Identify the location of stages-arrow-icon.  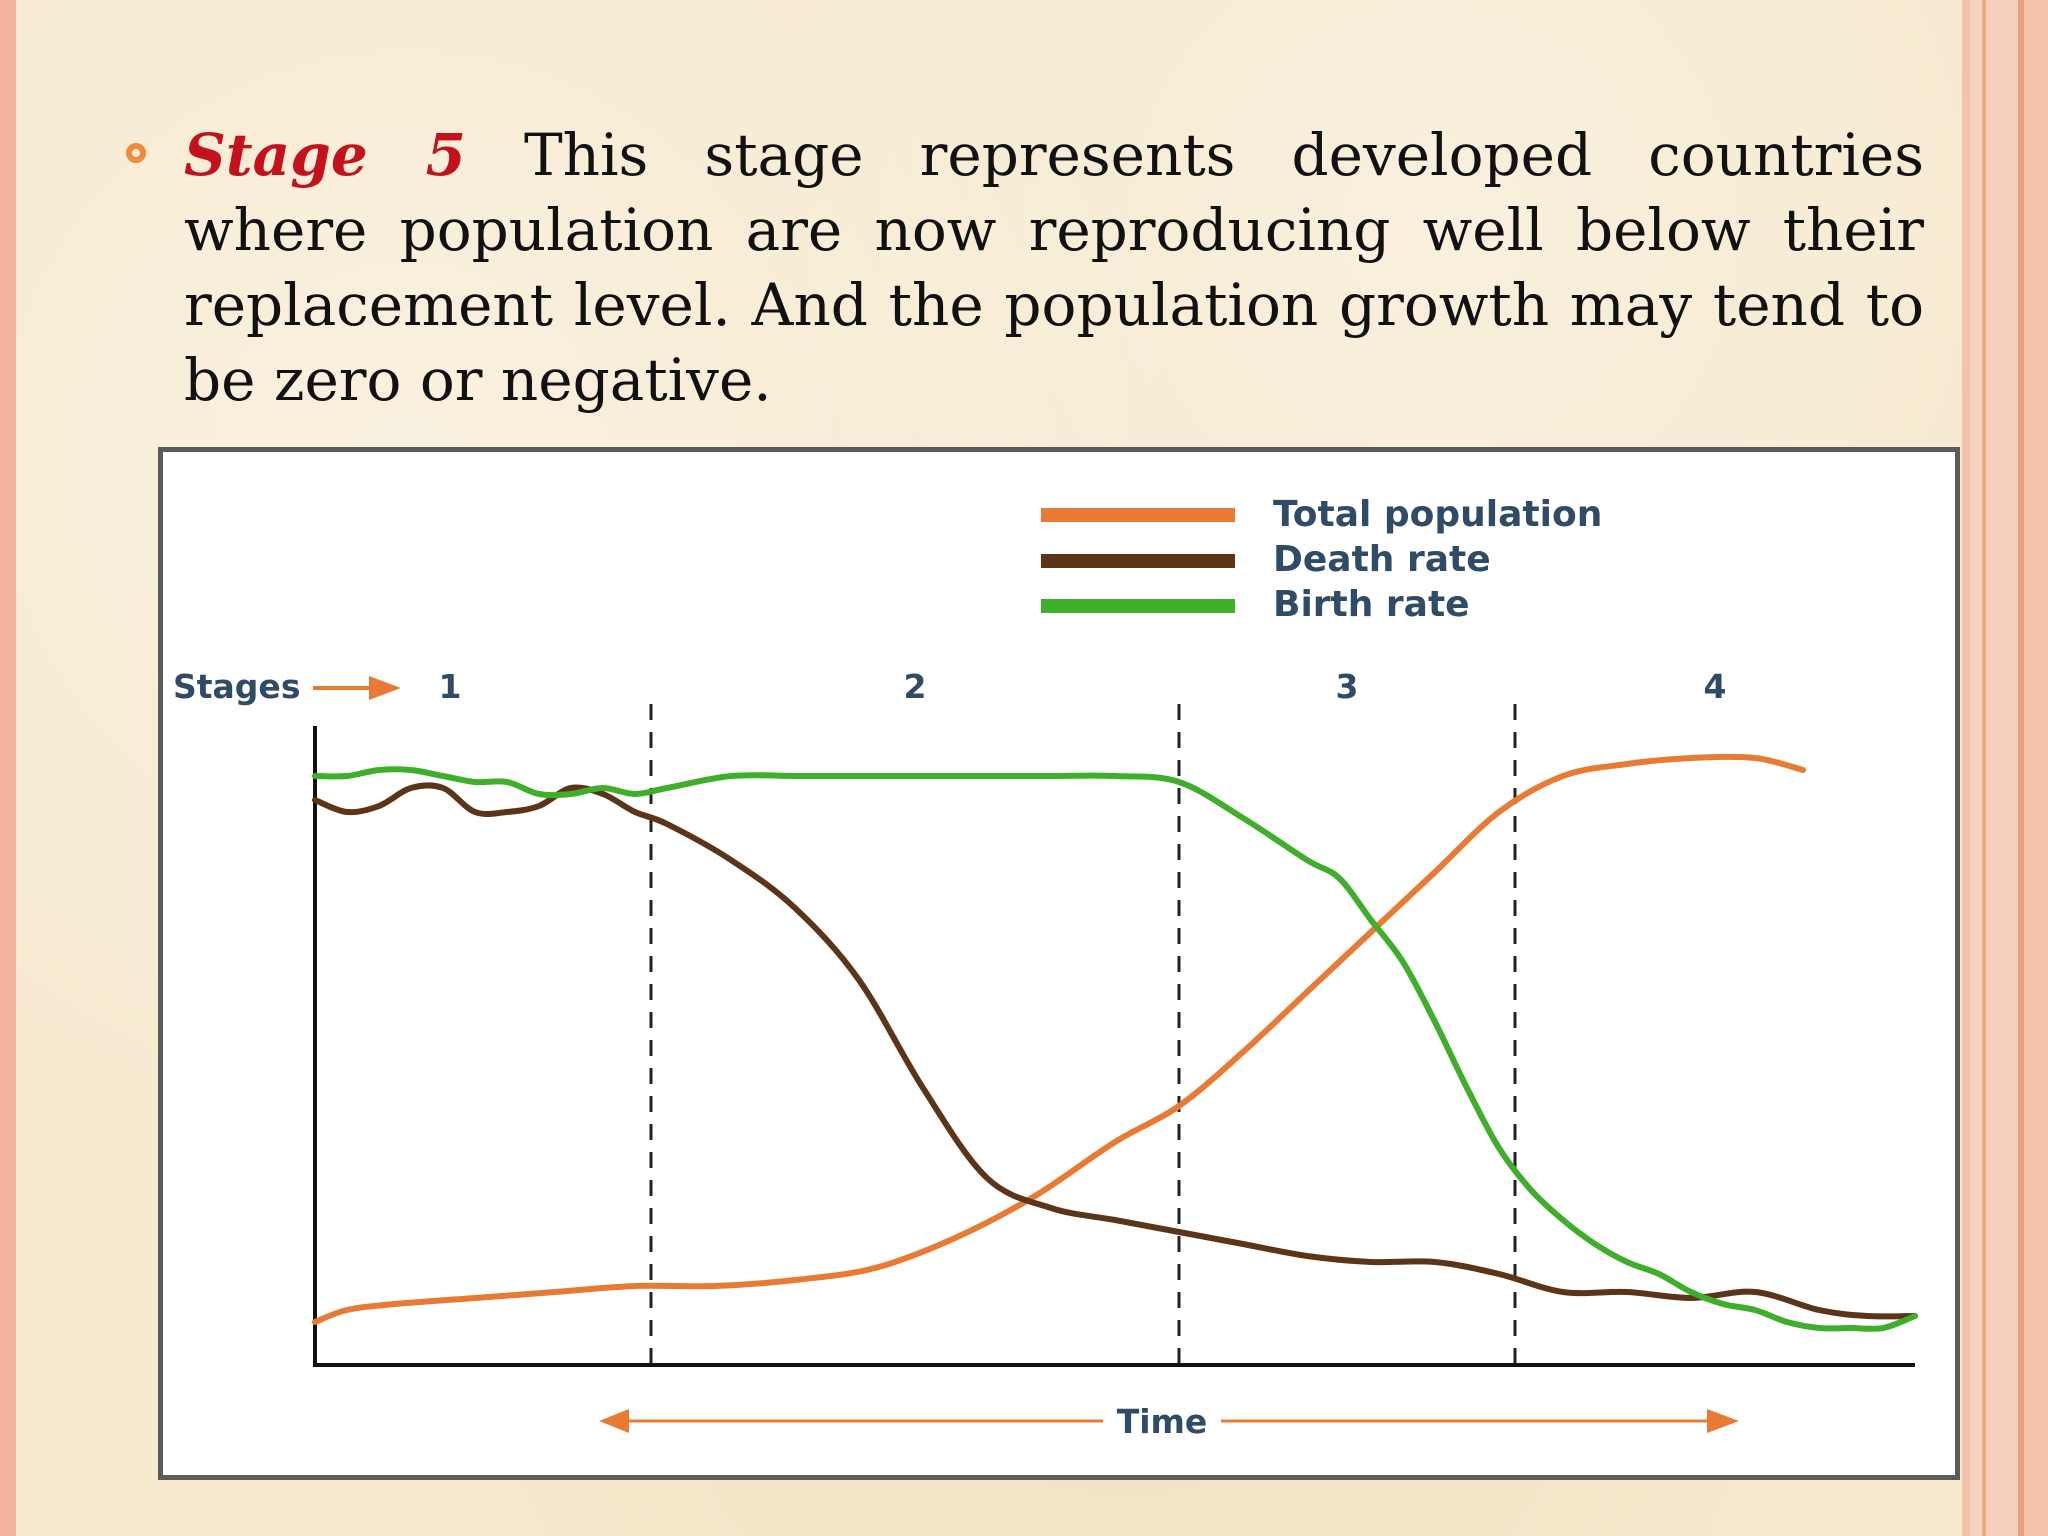
(385, 688).